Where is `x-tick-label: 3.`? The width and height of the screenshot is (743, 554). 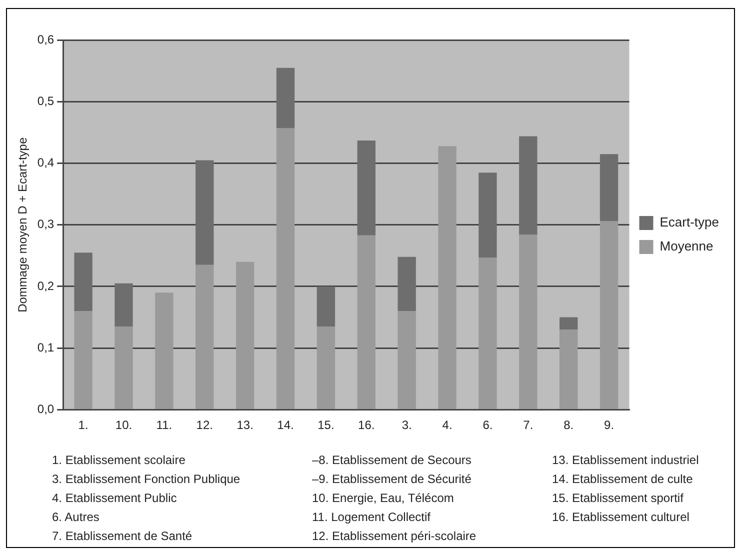 x-tick-label: 3. is located at coordinates (407, 425).